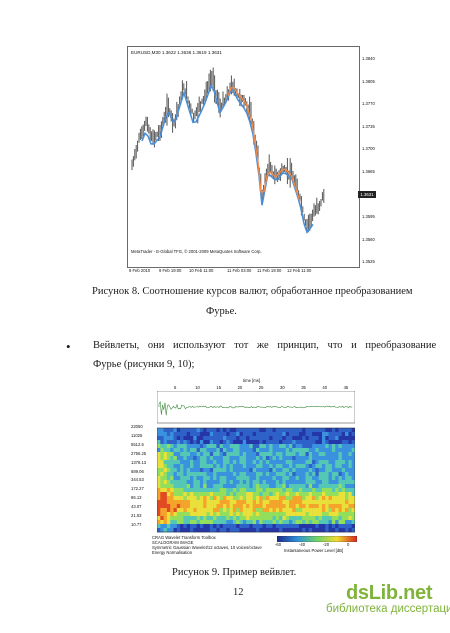 This screenshot has width=450, height=633. I want to click on current-price-tag: 1.3631, so click(367, 194).